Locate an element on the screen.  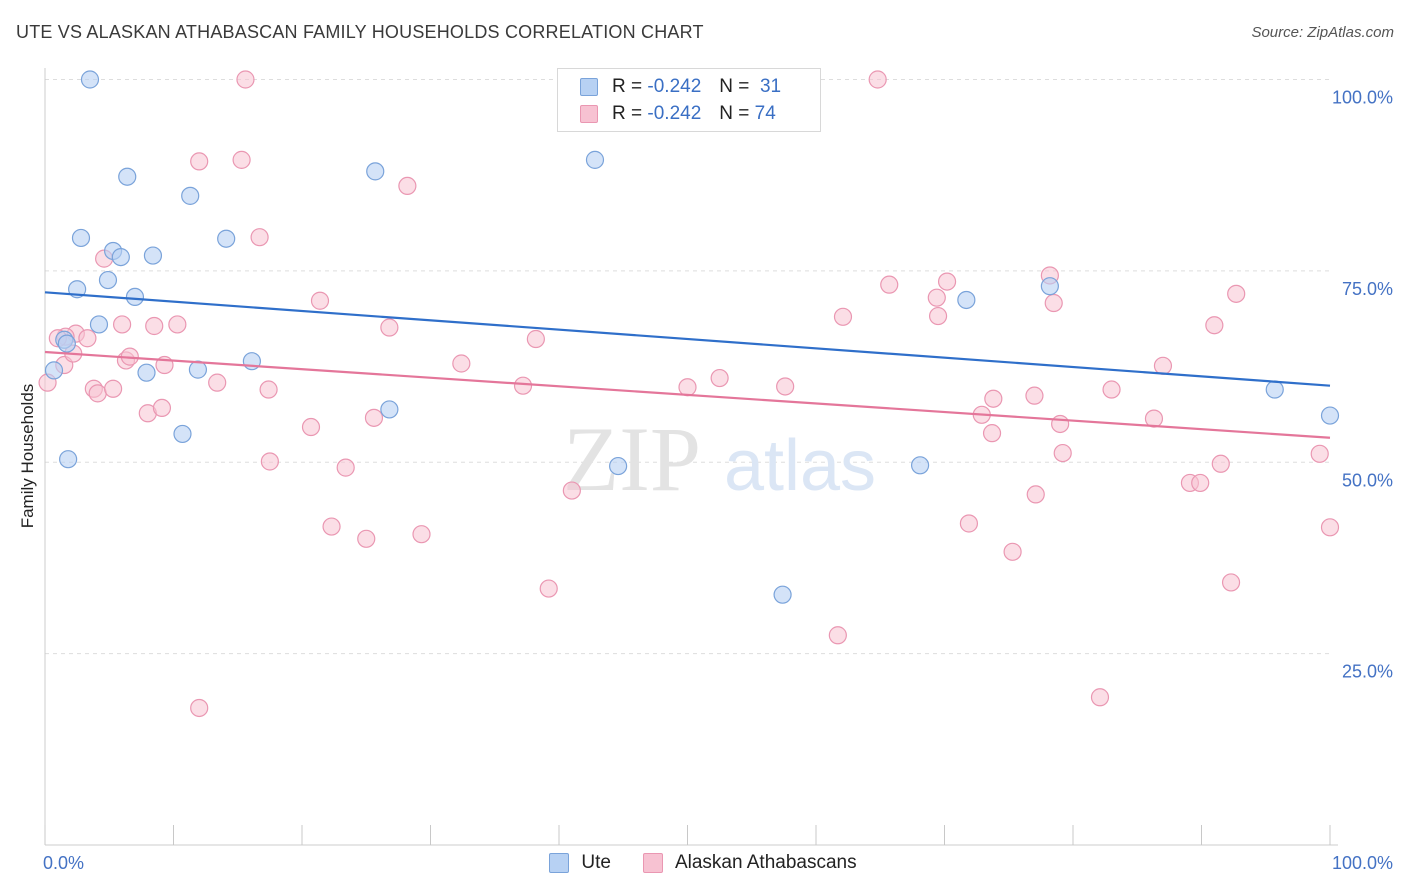
ute-r-value: -0.242 is located at coordinates (674, 86).